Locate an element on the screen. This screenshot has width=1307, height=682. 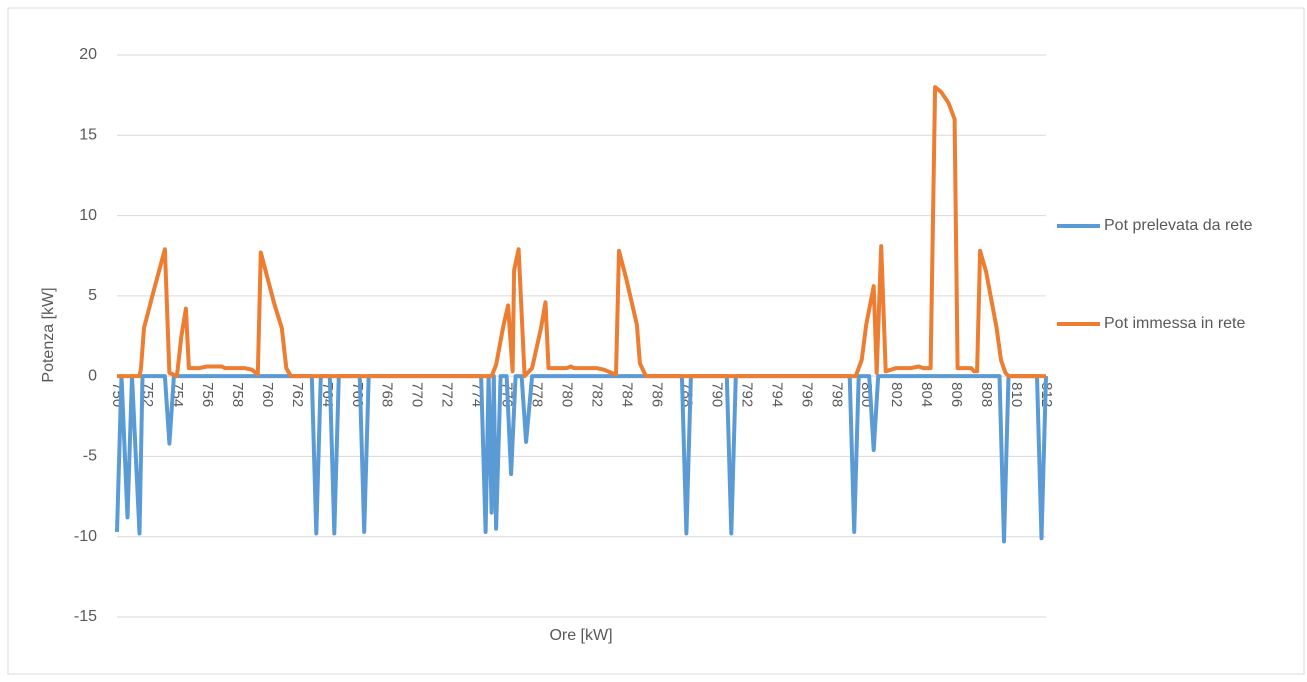
x-tick-label: 772 is located at coordinates (447, 394).